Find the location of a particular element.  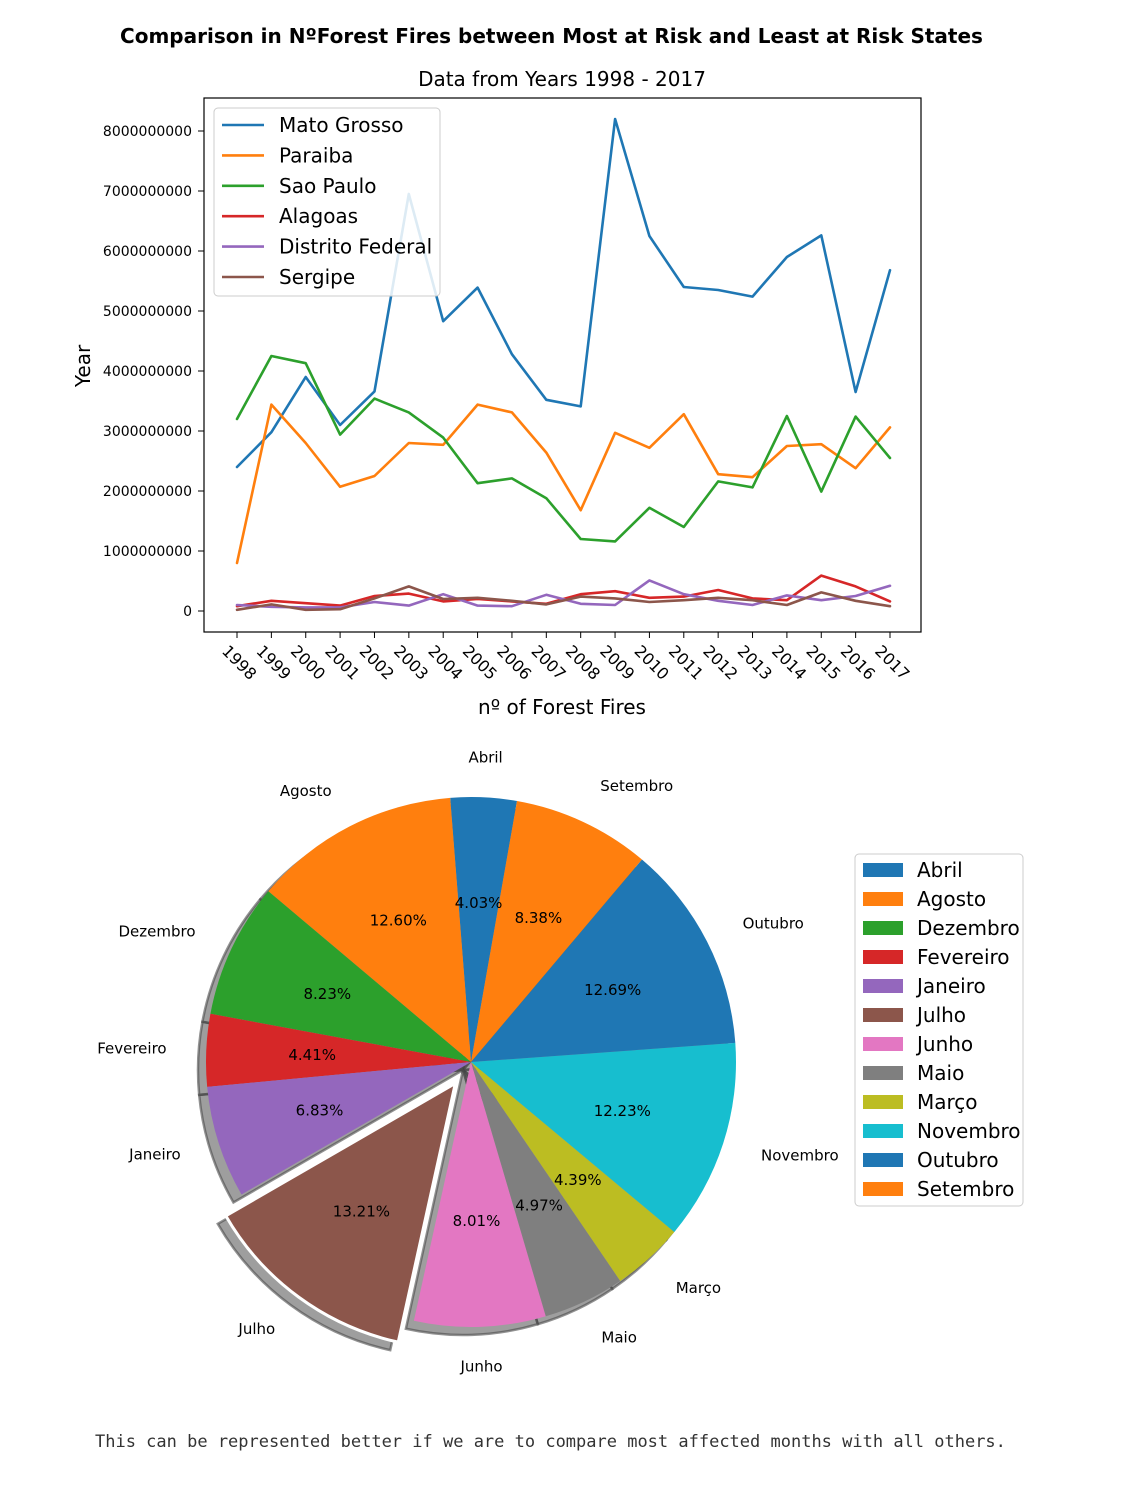

legend-label-3: Alagoas is located at coordinates (318, 216).